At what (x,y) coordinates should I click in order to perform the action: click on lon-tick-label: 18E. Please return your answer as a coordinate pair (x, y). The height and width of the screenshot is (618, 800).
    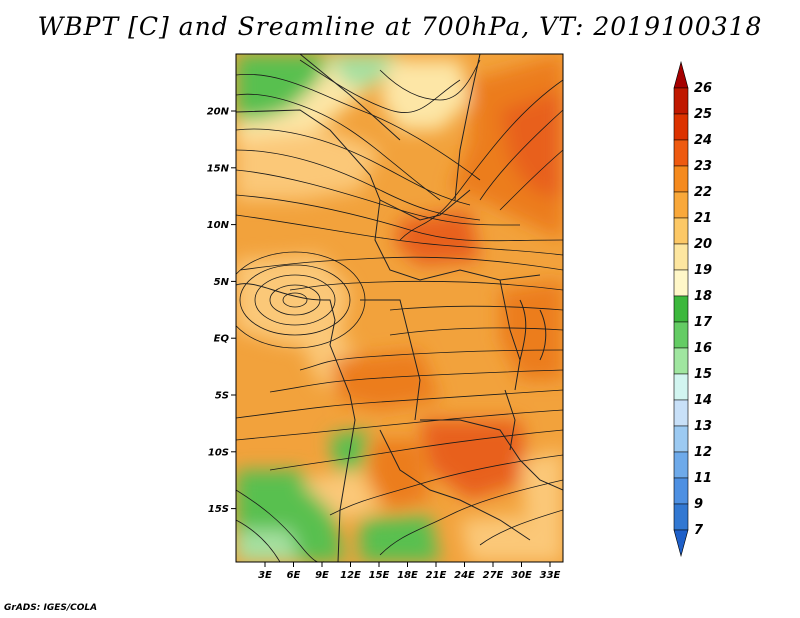
    Looking at the image, I should click on (407, 575).